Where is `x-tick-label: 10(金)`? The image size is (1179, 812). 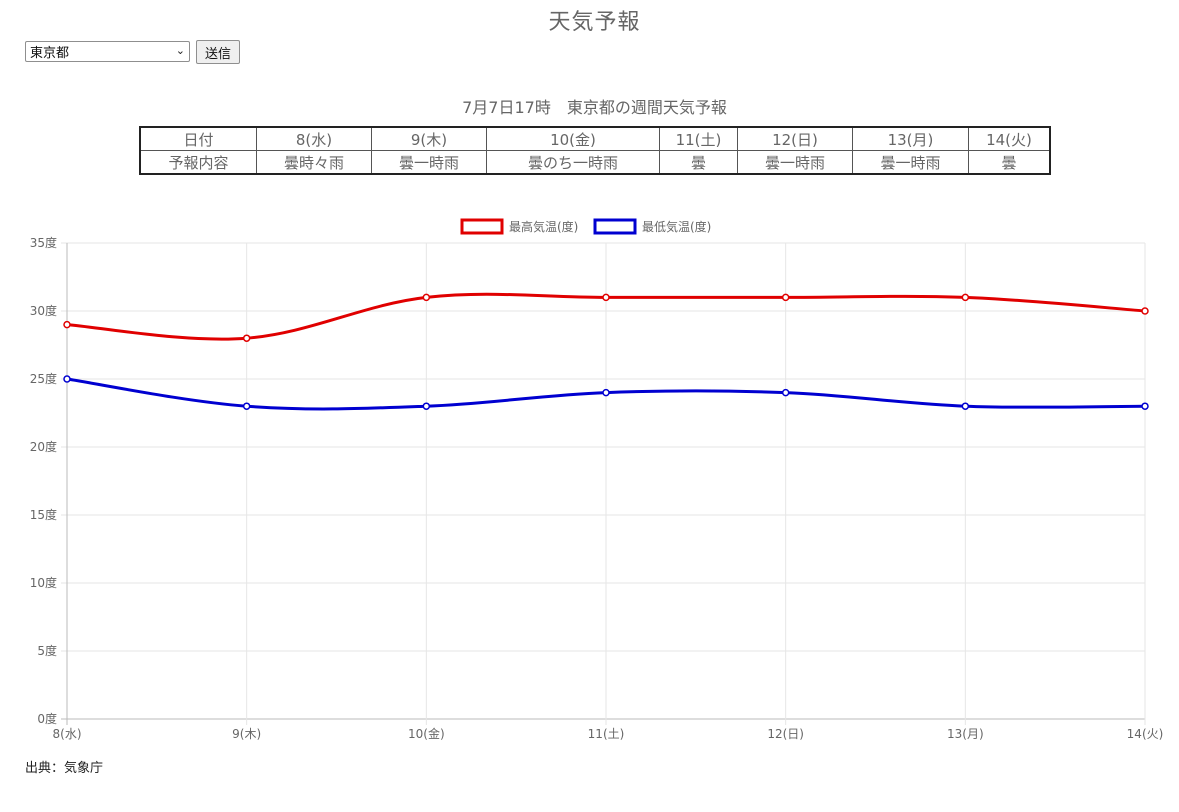
x-tick-label: 10(金) is located at coordinates (426, 733).